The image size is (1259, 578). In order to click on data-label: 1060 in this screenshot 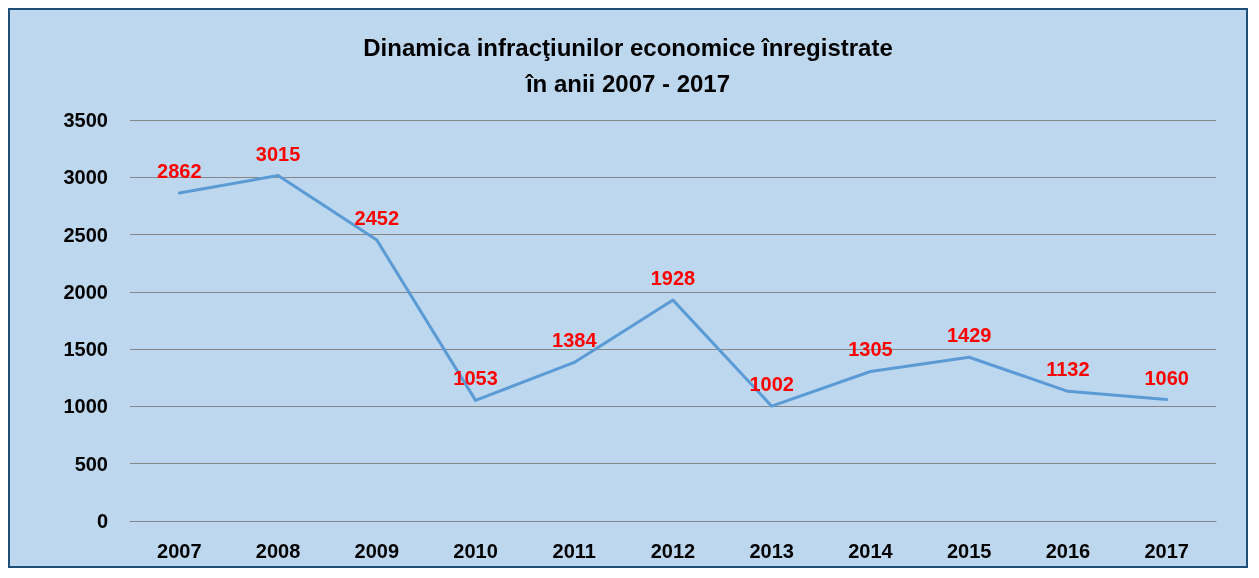, I will do `click(1166, 377)`.